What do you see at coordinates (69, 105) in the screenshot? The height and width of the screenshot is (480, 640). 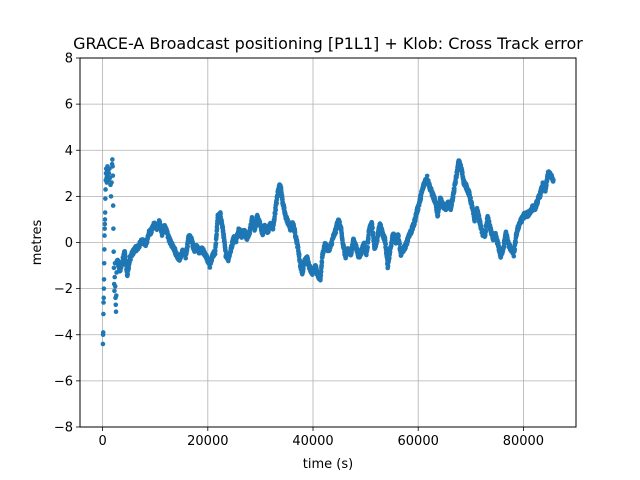 I see `y-tick-label: 6` at bounding box center [69, 105].